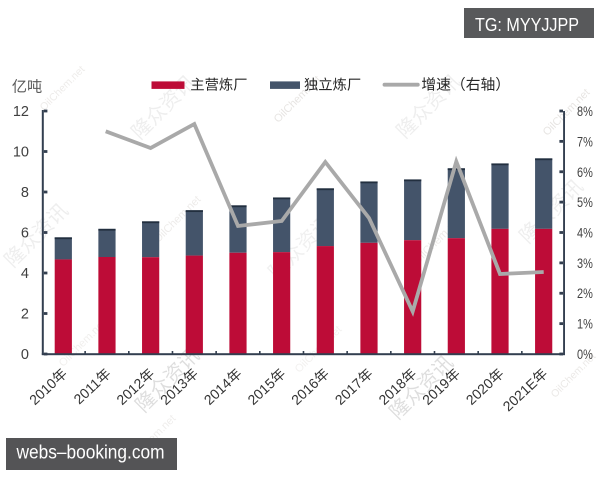  What do you see at coordinates (25, 315) in the screenshot?
I see `svg-text: 2` at bounding box center [25, 315].